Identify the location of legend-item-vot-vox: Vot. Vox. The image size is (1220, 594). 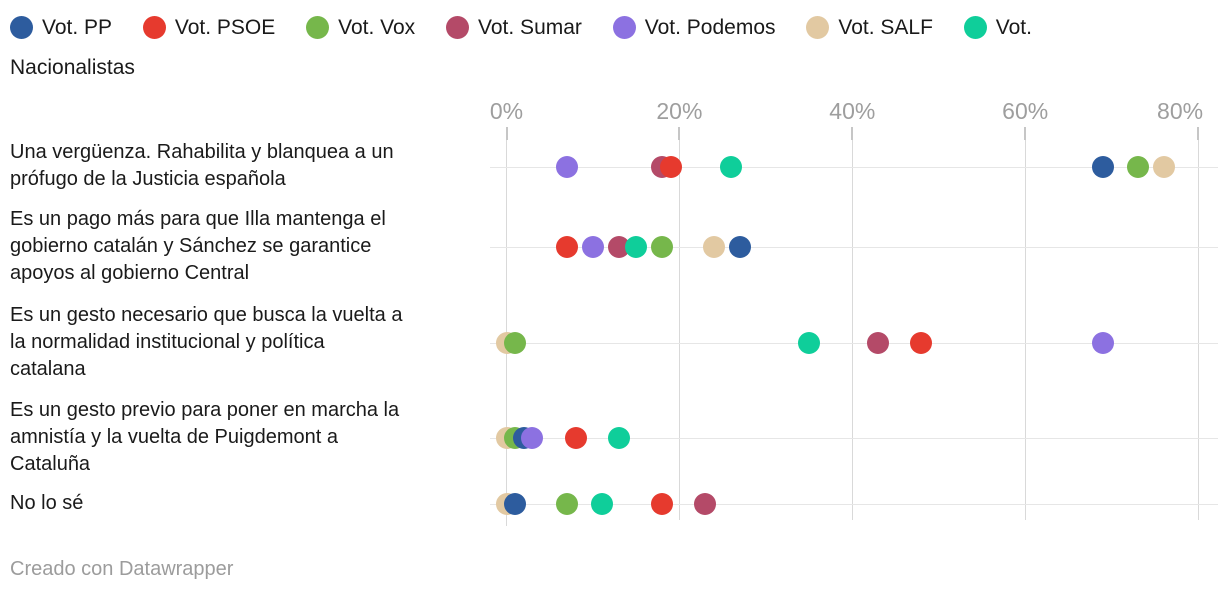
(360, 27).